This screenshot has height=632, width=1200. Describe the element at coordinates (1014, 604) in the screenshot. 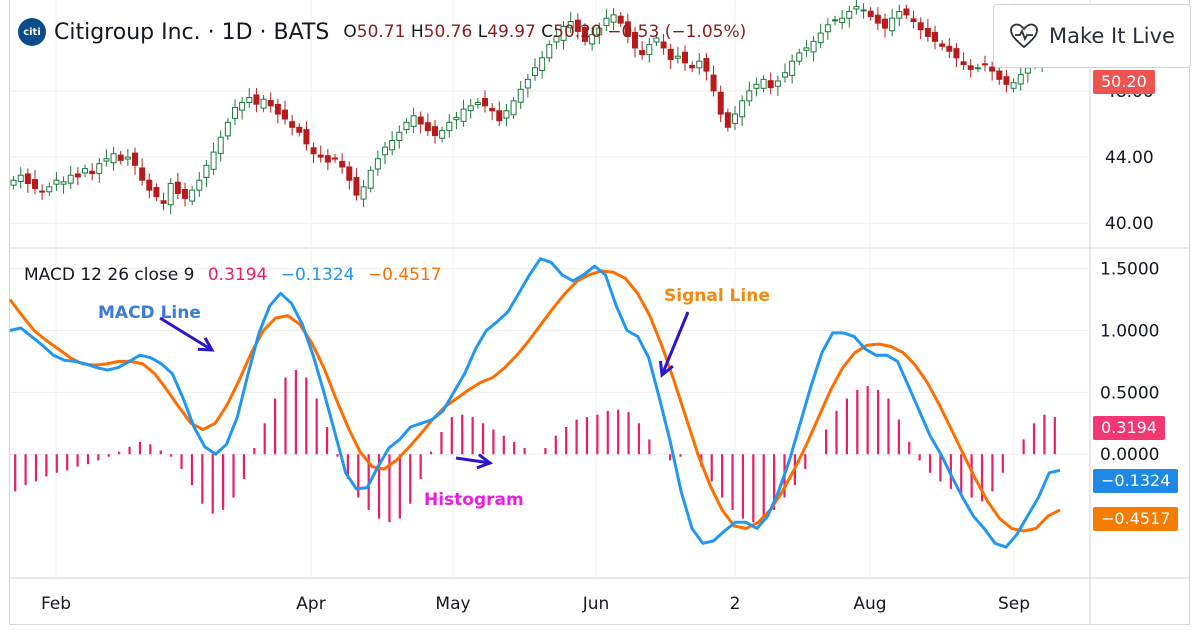

I see `time-tick-label: Sep` at that location.